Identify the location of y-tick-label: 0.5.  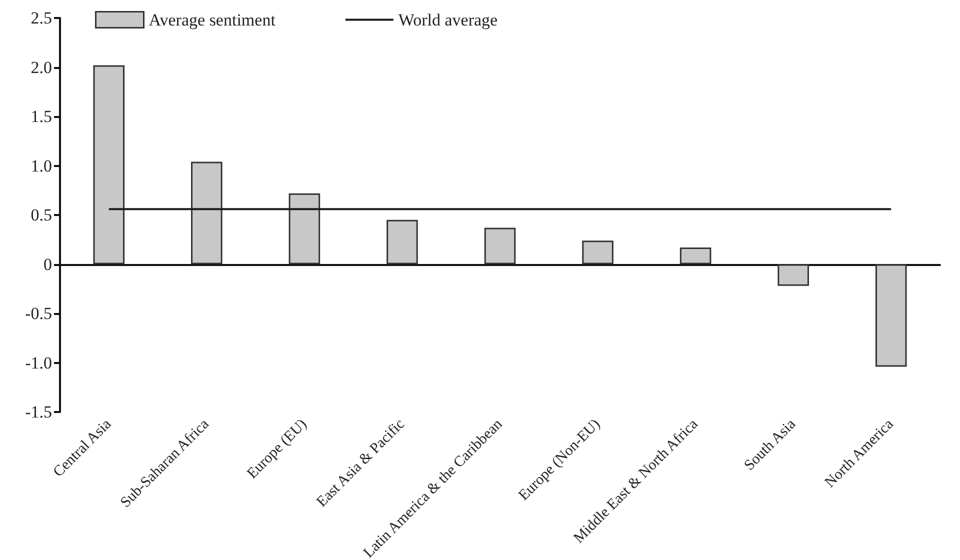
(41, 215).